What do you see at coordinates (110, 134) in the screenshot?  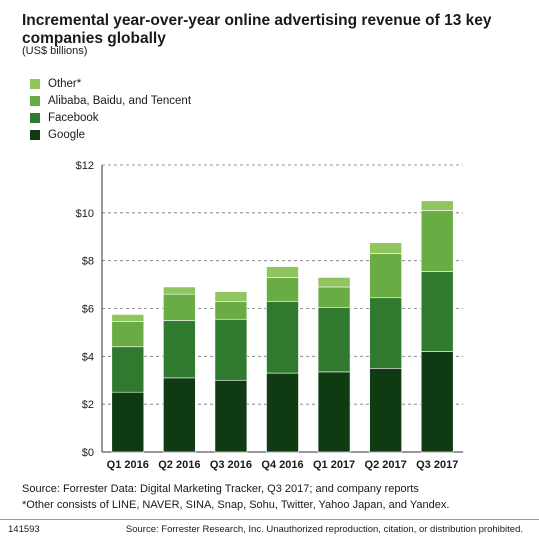 I see `legend-item-google: Google` at bounding box center [110, 134].